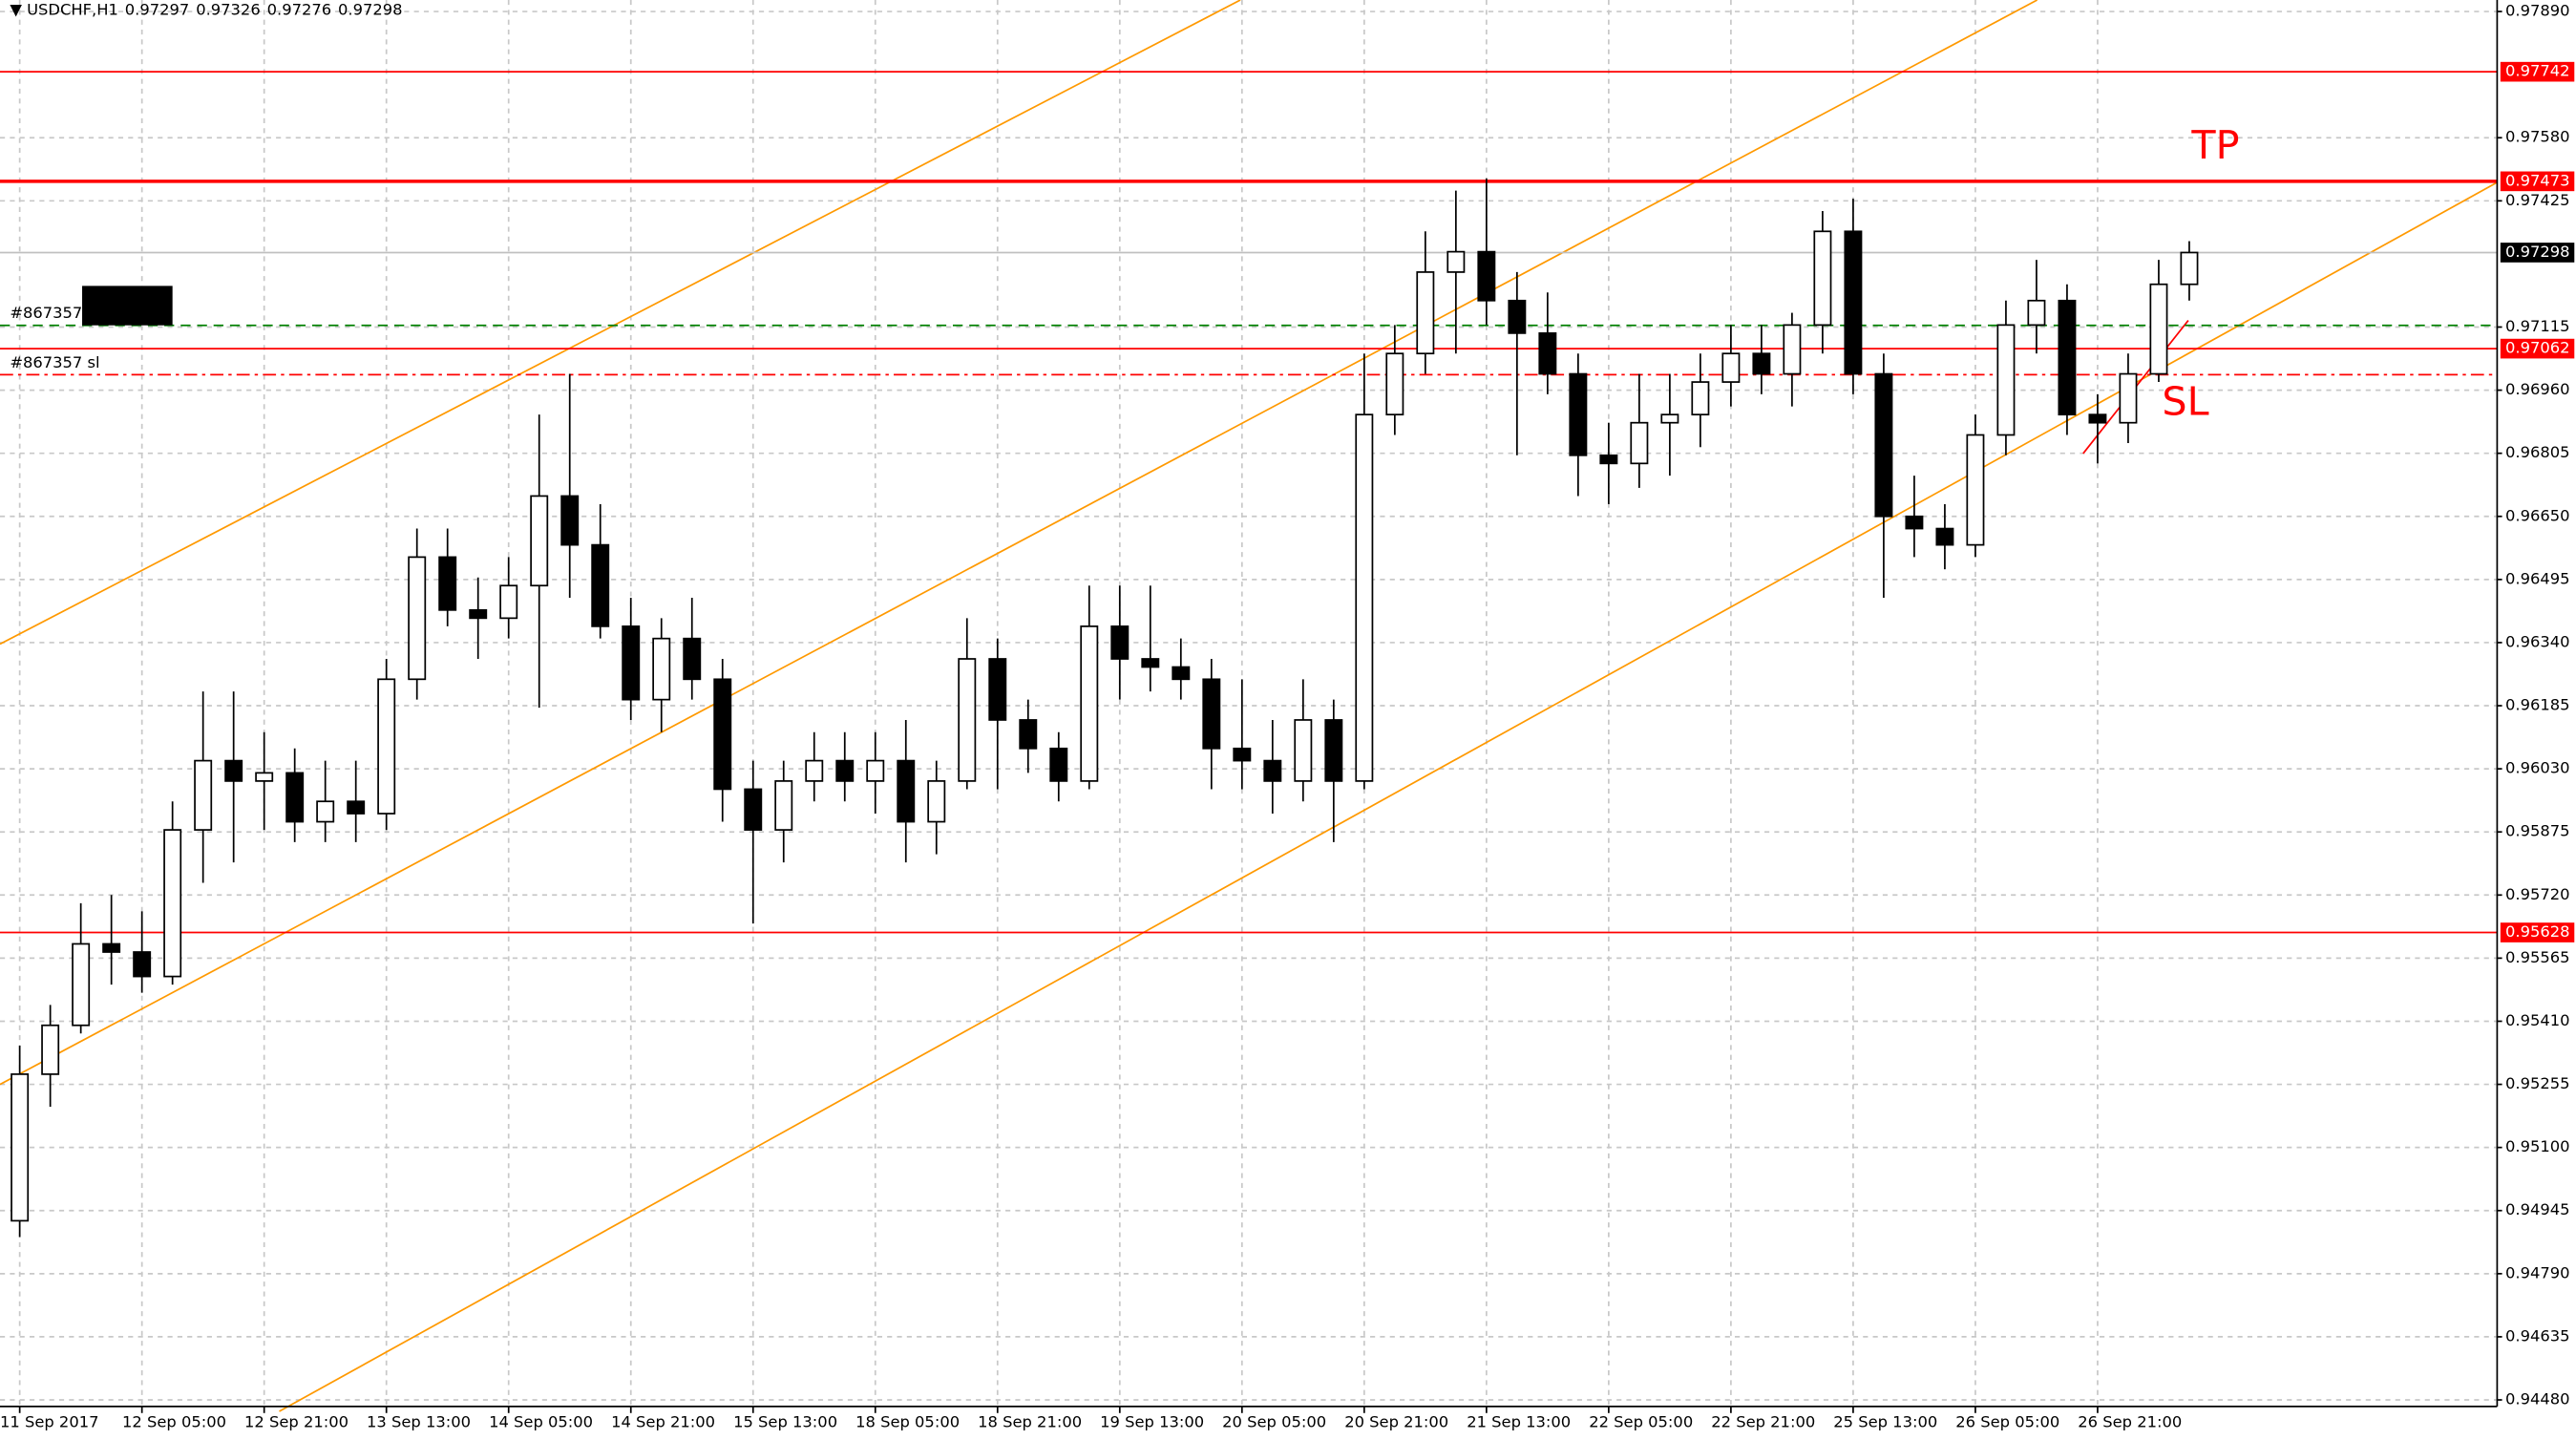  I want to click on price-tag-label: 0.97742, so click(2537, 71).